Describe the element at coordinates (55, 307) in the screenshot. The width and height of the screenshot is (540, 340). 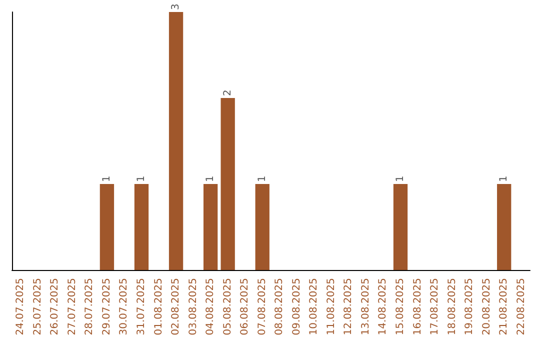
I see `x-tick-label: 26.07.2025` at that location.